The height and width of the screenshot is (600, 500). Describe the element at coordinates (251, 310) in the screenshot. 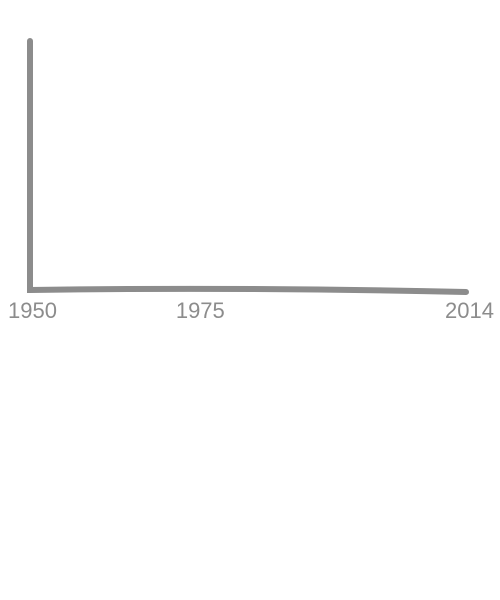

I see `x-tick-labels: 1950 1975 2014` at that location.